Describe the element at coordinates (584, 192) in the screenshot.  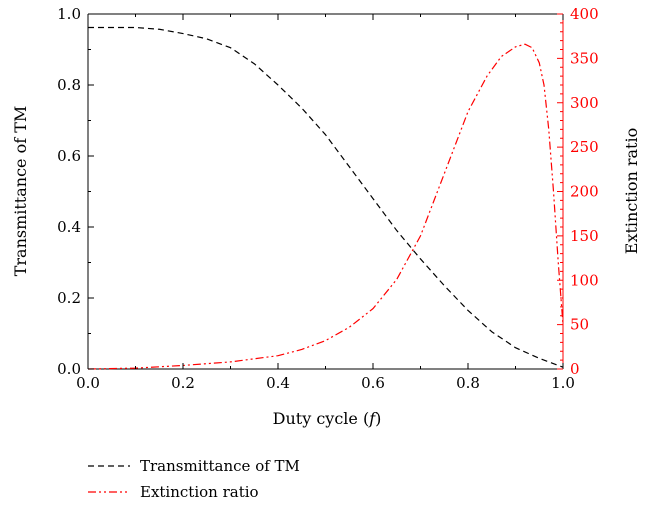
I see `y-right-tick-label: 200` at that location.